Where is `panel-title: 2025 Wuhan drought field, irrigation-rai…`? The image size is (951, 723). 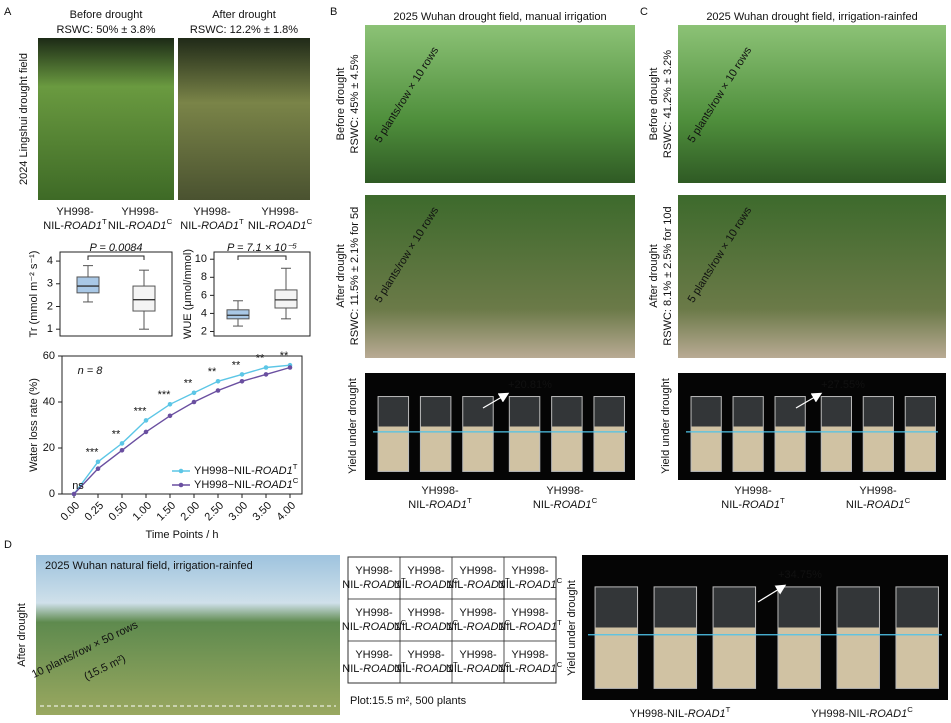
panel-title: 2025 Wuhan drought field, irrigation-rai… is located at coordinates (811, 17).